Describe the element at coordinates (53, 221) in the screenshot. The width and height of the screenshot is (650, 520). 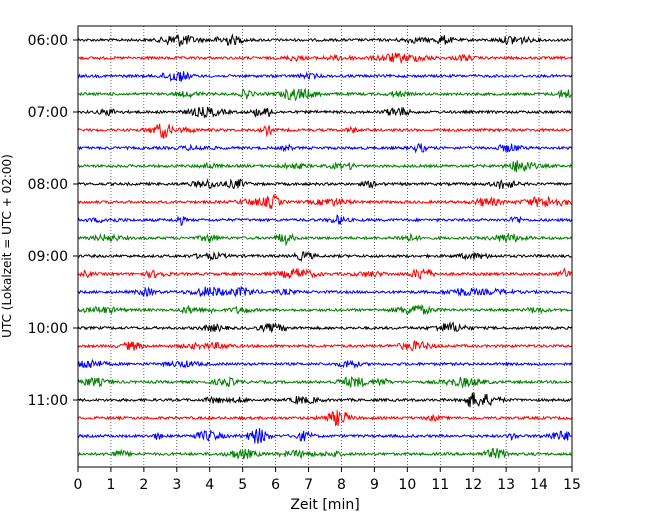
I see `y-axis: 06:00 07:00 08:00 09:00 10:00 11:00` at that location.